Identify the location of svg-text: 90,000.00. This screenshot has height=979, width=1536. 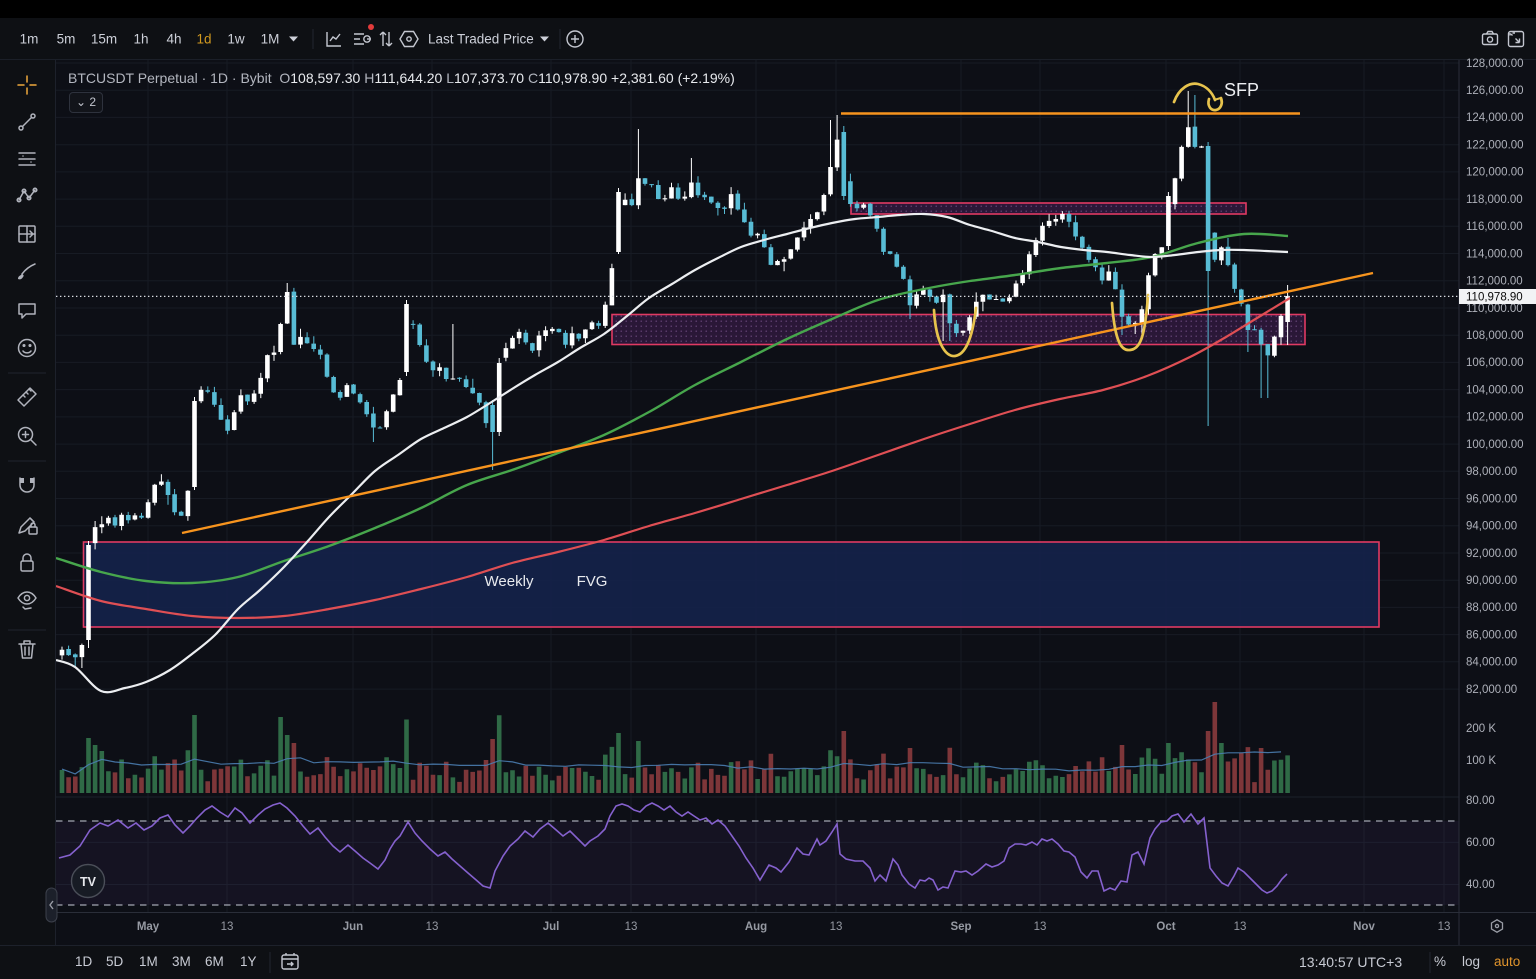
(1491, 581).